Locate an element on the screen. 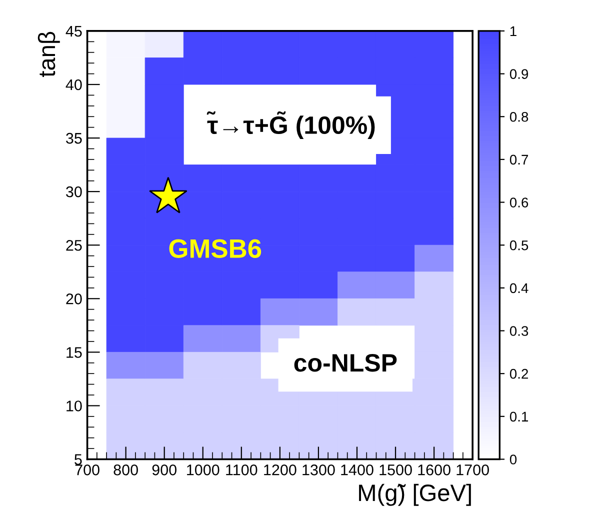 Image resolution: width=602 pixels, height=516 pixels. x-tick-label: 1000 is located at coordinates (203, 470).